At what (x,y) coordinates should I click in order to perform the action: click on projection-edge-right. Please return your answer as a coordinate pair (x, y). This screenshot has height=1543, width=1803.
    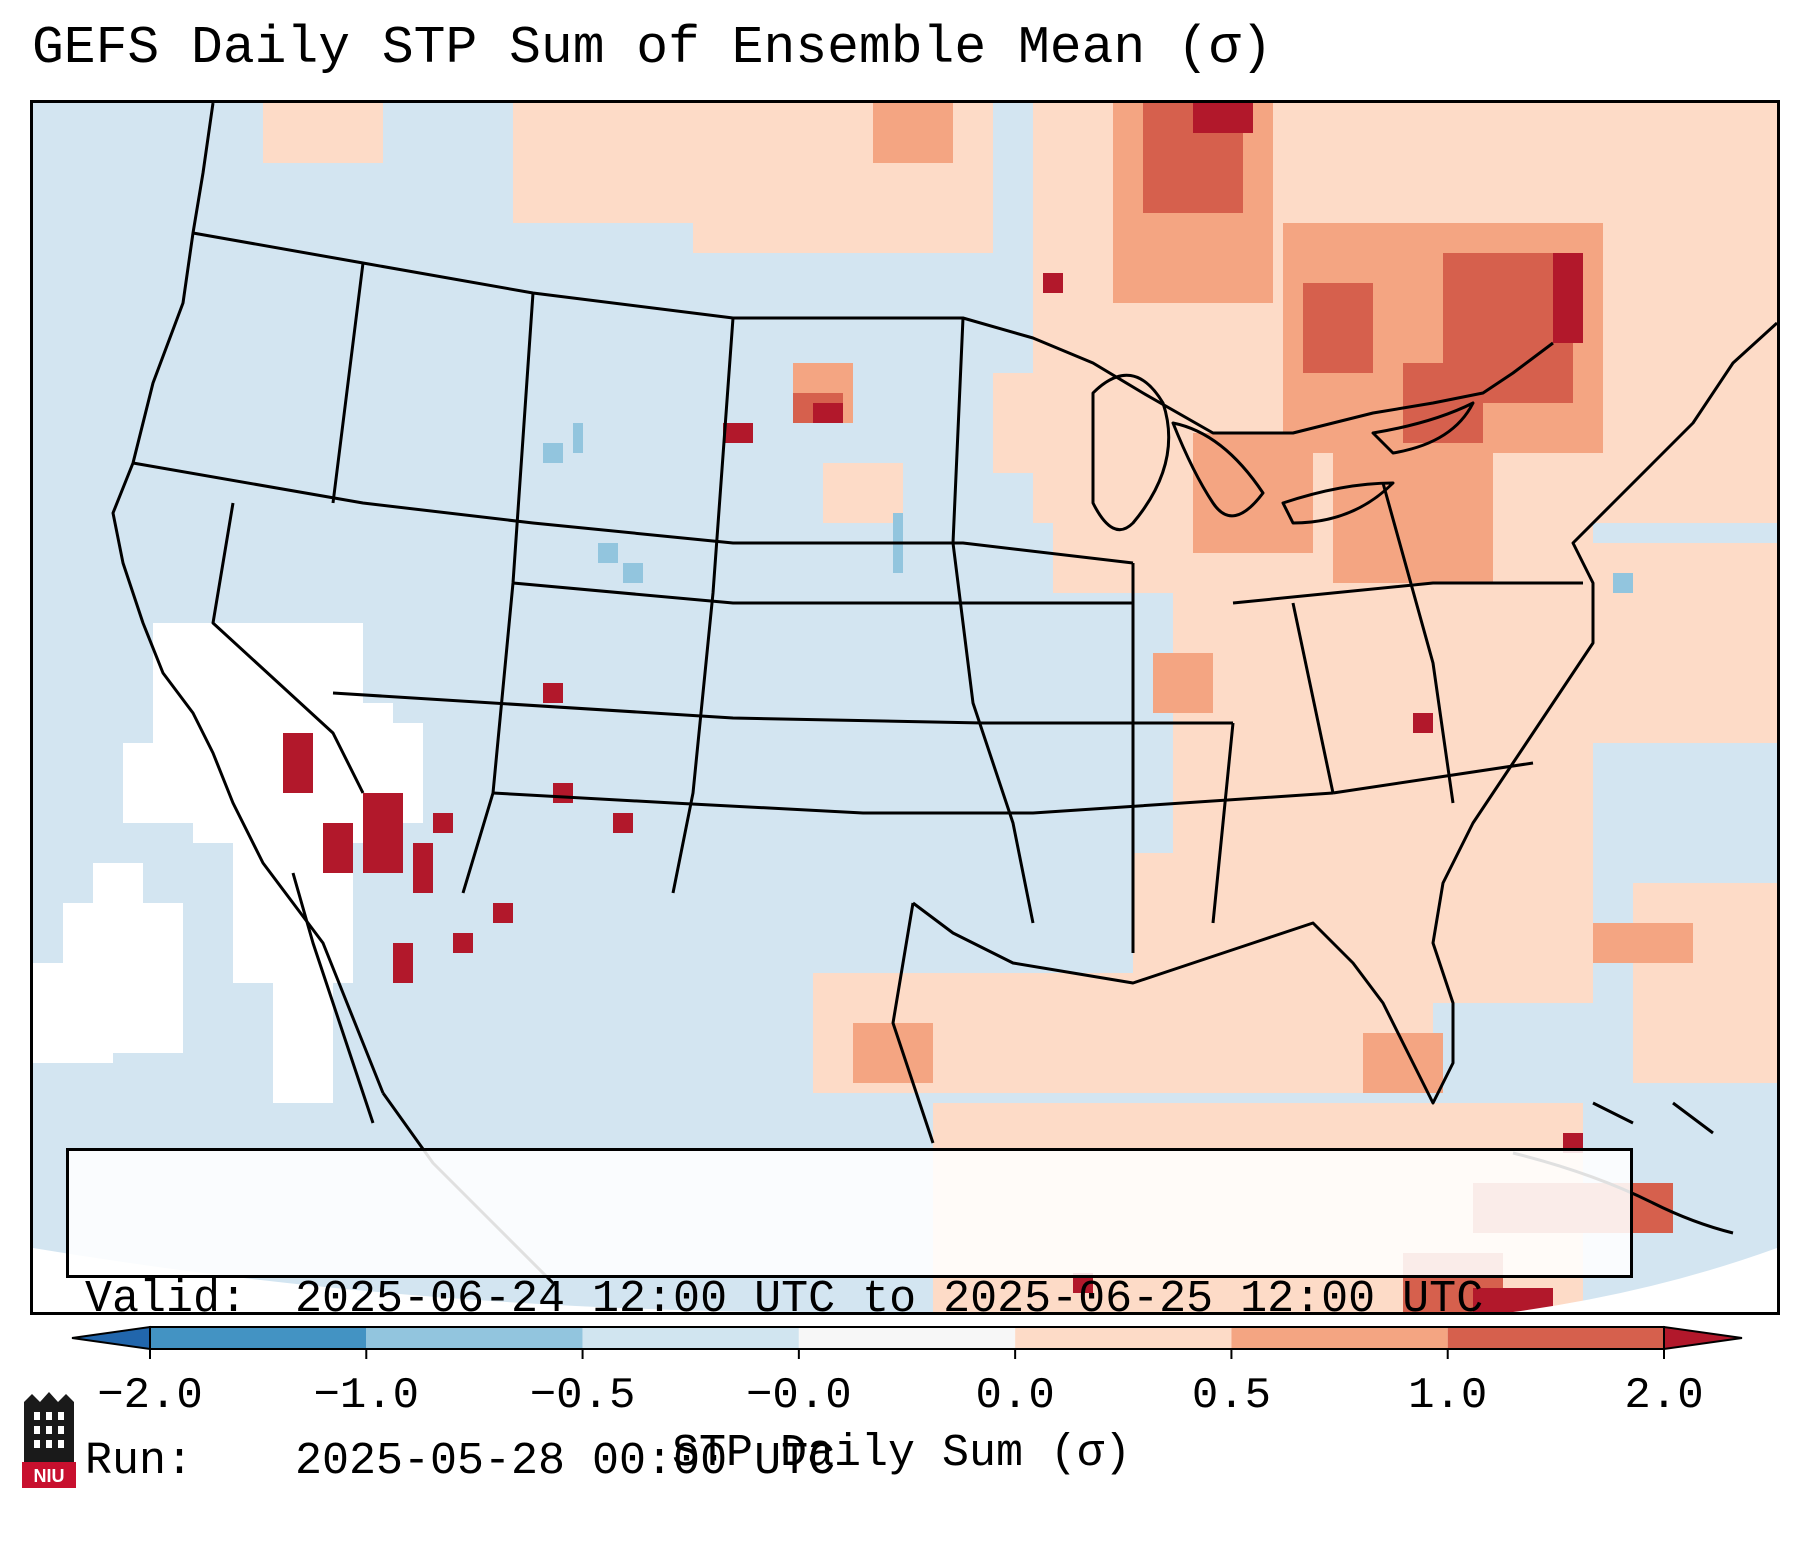
    Looking at the image, I should click on (1645, 1280).